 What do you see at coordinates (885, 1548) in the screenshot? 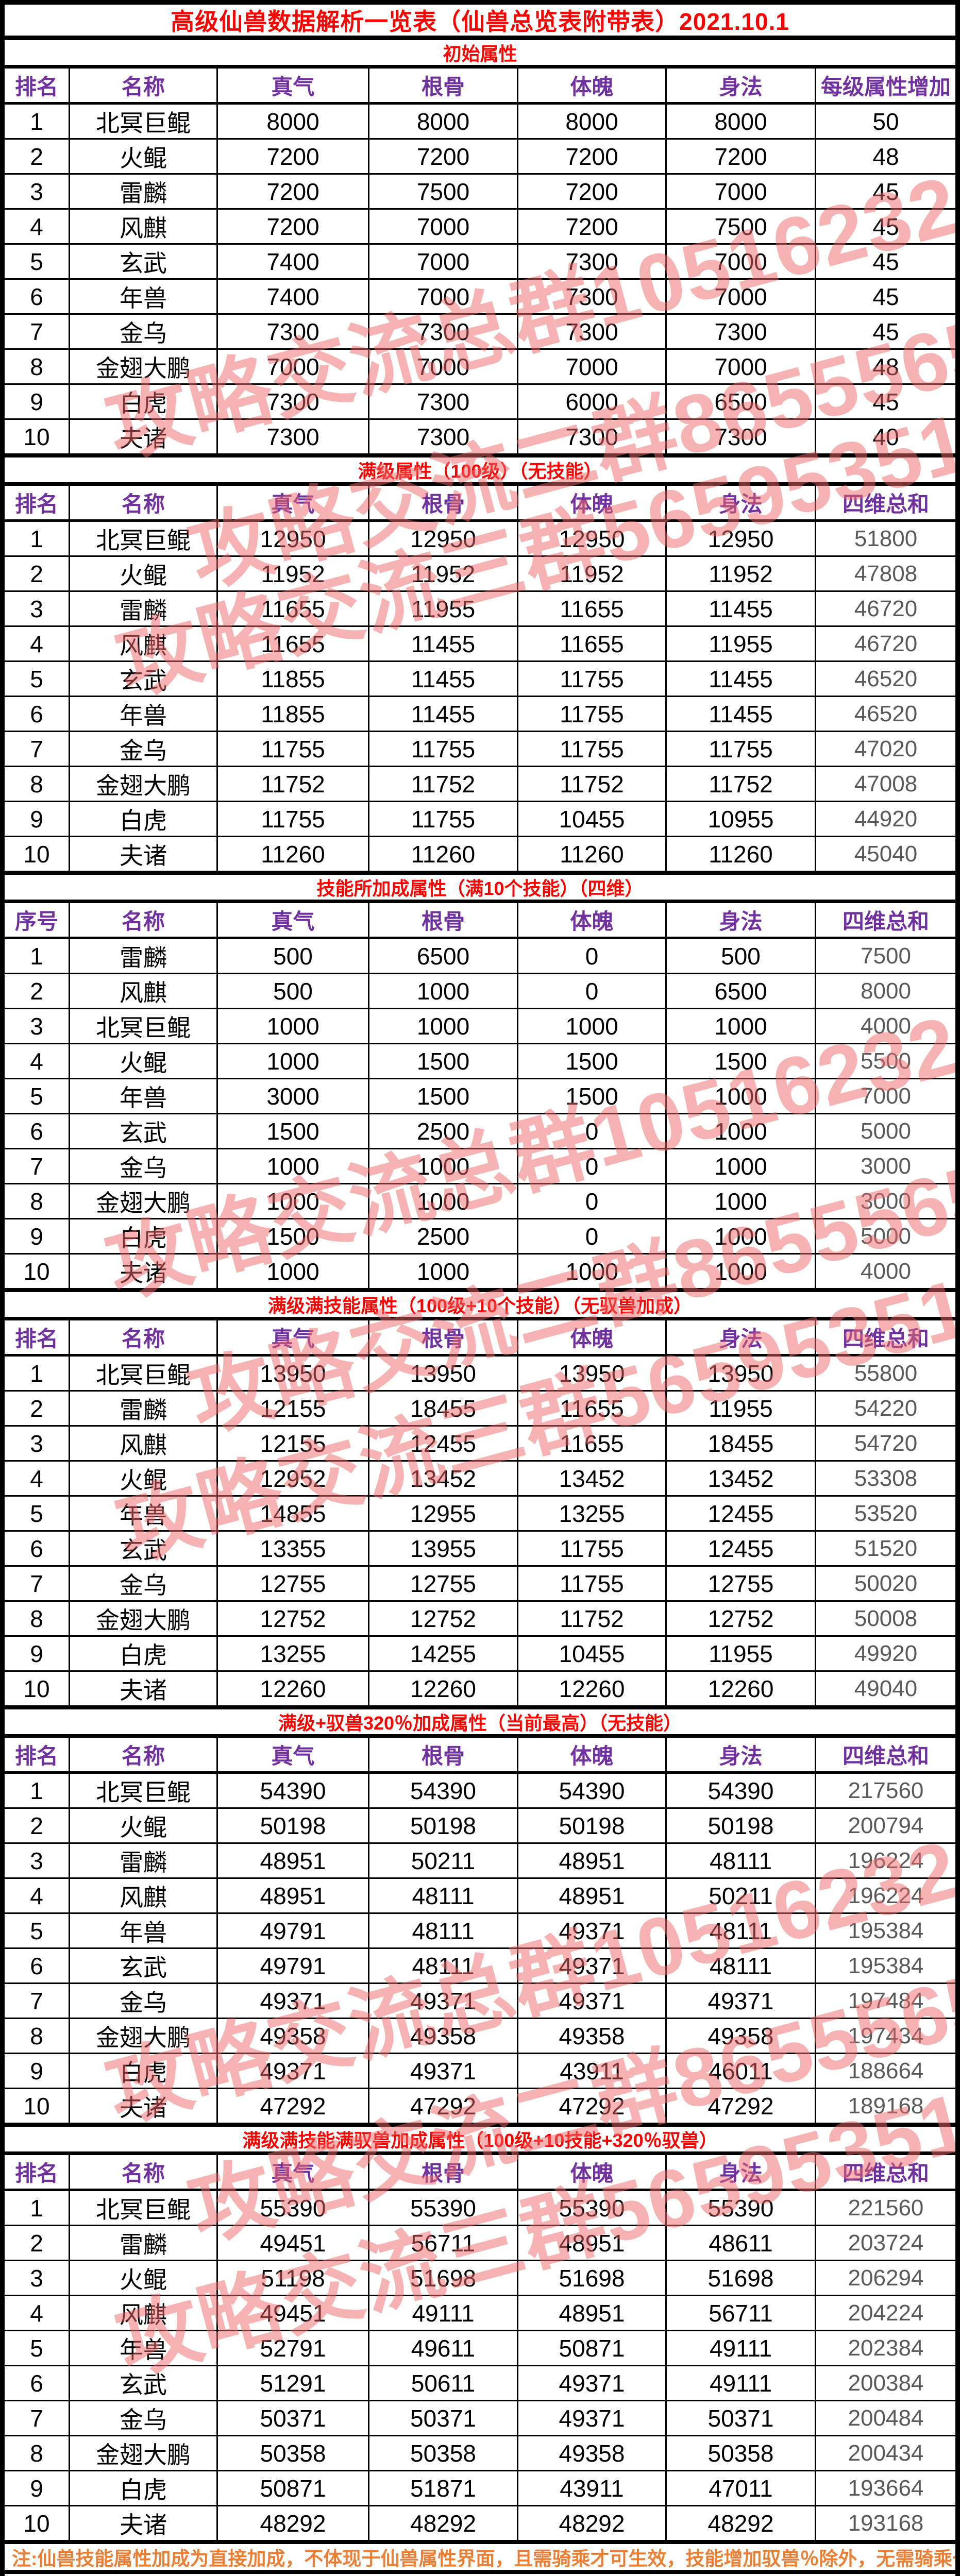
I see `total-cell: 51520` at bounding box center [885, 1548].